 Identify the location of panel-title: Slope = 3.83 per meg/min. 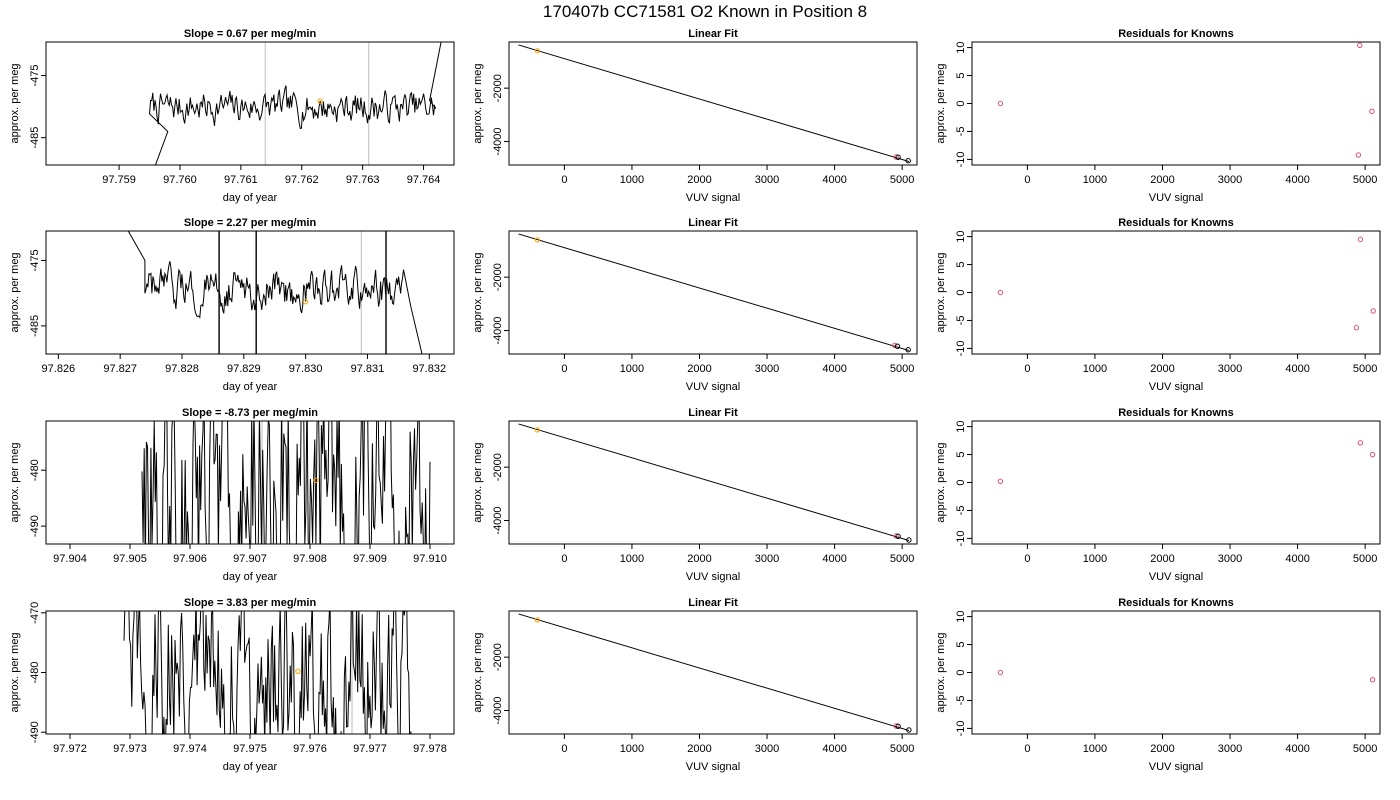
(250, 603).